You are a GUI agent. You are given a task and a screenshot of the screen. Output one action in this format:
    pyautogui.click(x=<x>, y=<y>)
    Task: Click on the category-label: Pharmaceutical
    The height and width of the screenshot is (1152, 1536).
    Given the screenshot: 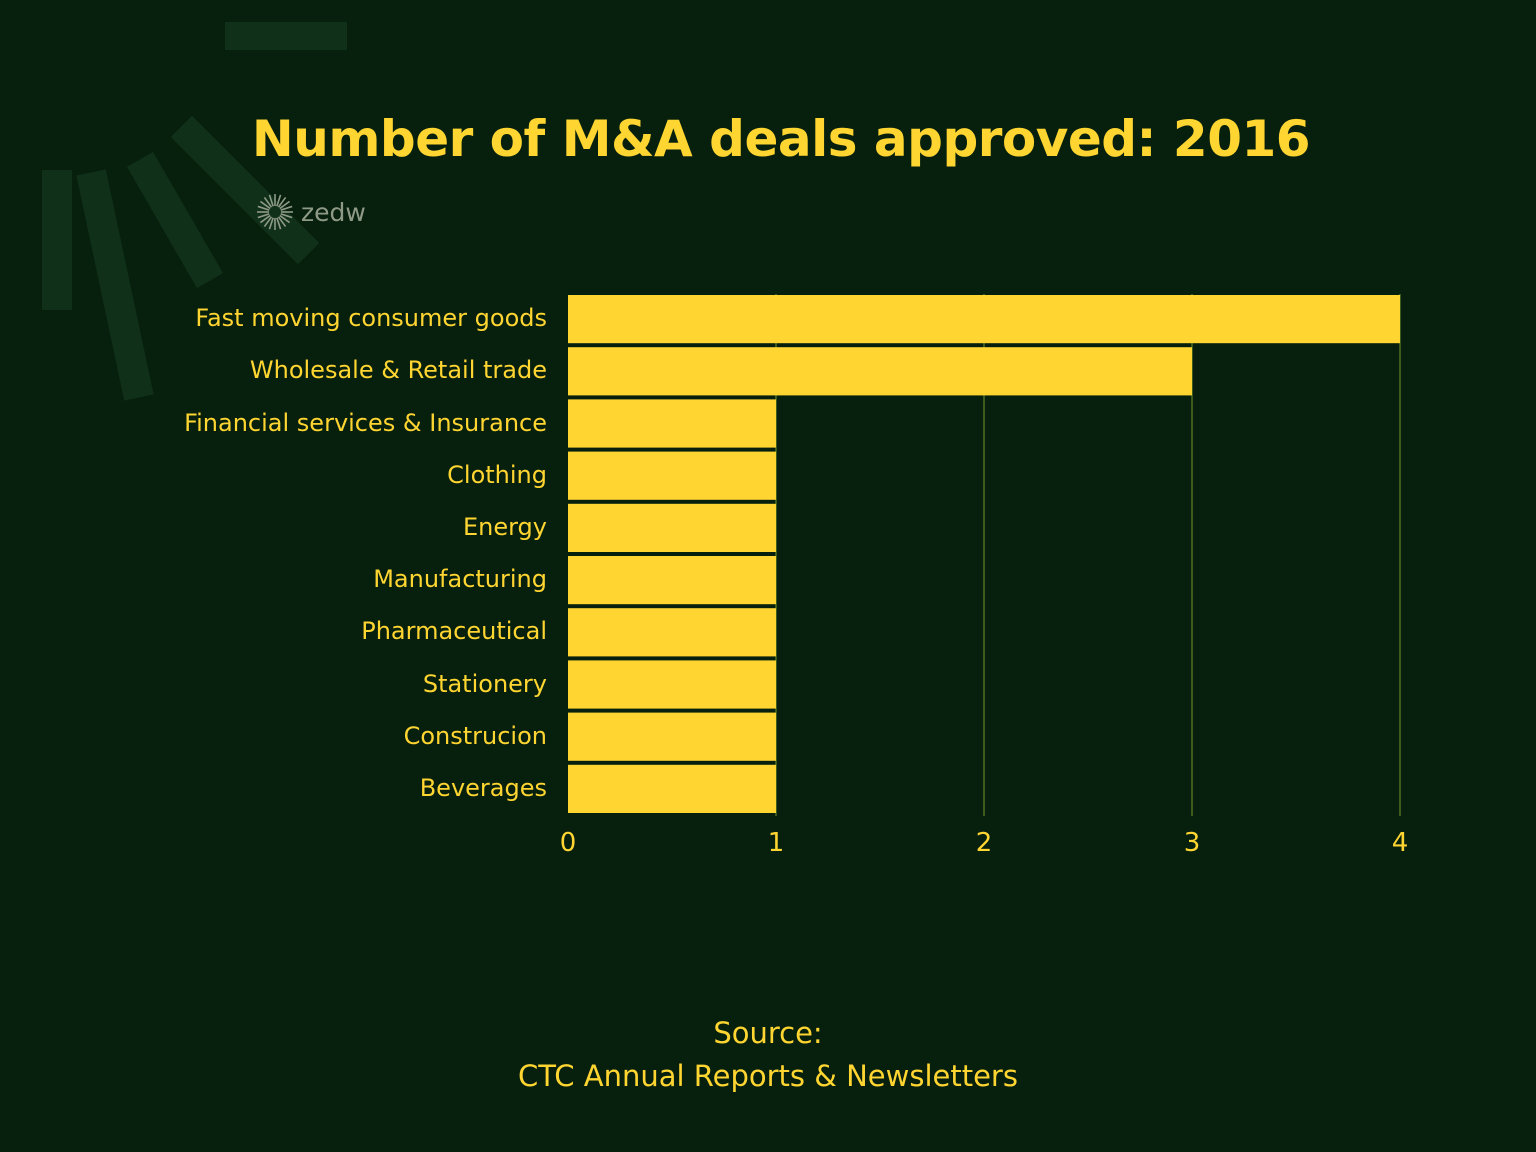 What is the action you would take?
    pyautogui.click(x=454, y=631)
    